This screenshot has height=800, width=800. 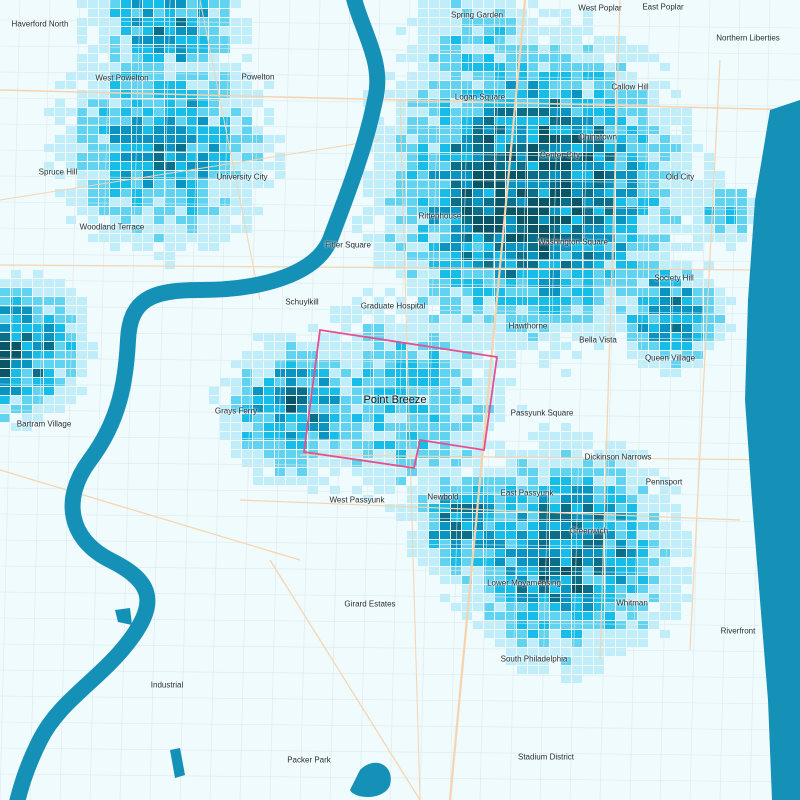 I want to click on label-west-passyunk: West Passyunk, so click(x=357, y=500).